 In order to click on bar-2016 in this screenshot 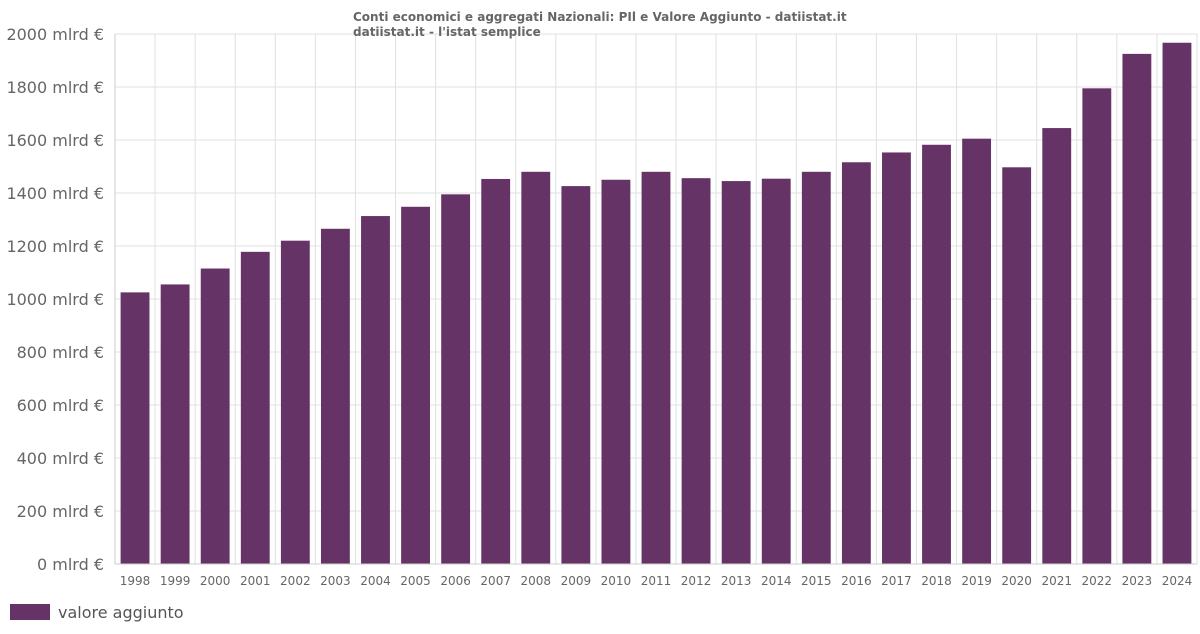, I will do `click(856, 363)`.